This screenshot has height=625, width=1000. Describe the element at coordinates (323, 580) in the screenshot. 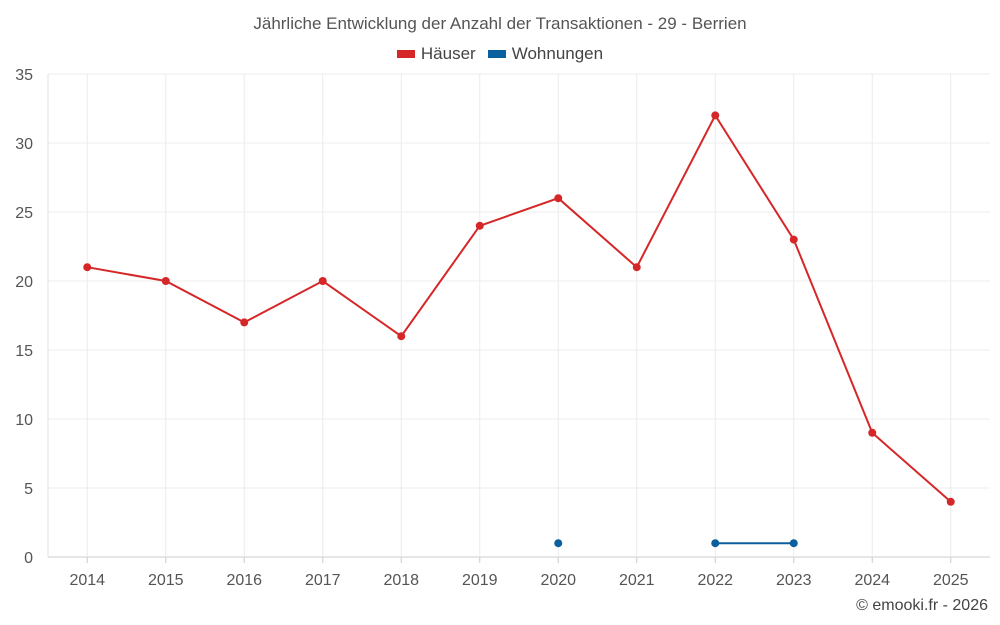

I see `x-tick-label: 2017` at that location.